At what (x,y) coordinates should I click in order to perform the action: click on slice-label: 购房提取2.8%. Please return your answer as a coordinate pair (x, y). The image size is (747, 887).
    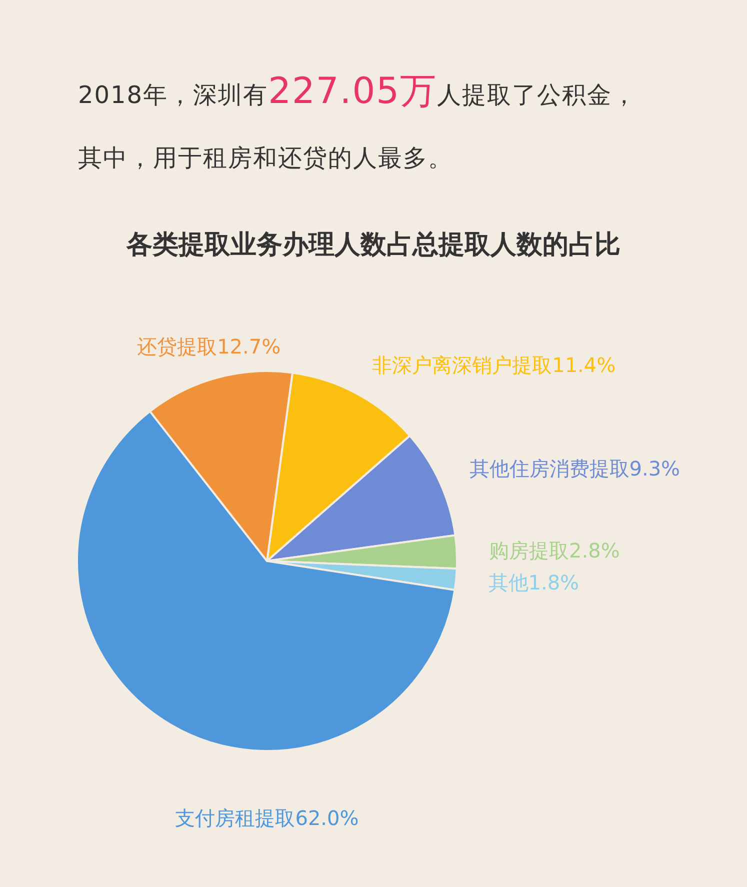
    Looking at the image, I should click on (554, 550).